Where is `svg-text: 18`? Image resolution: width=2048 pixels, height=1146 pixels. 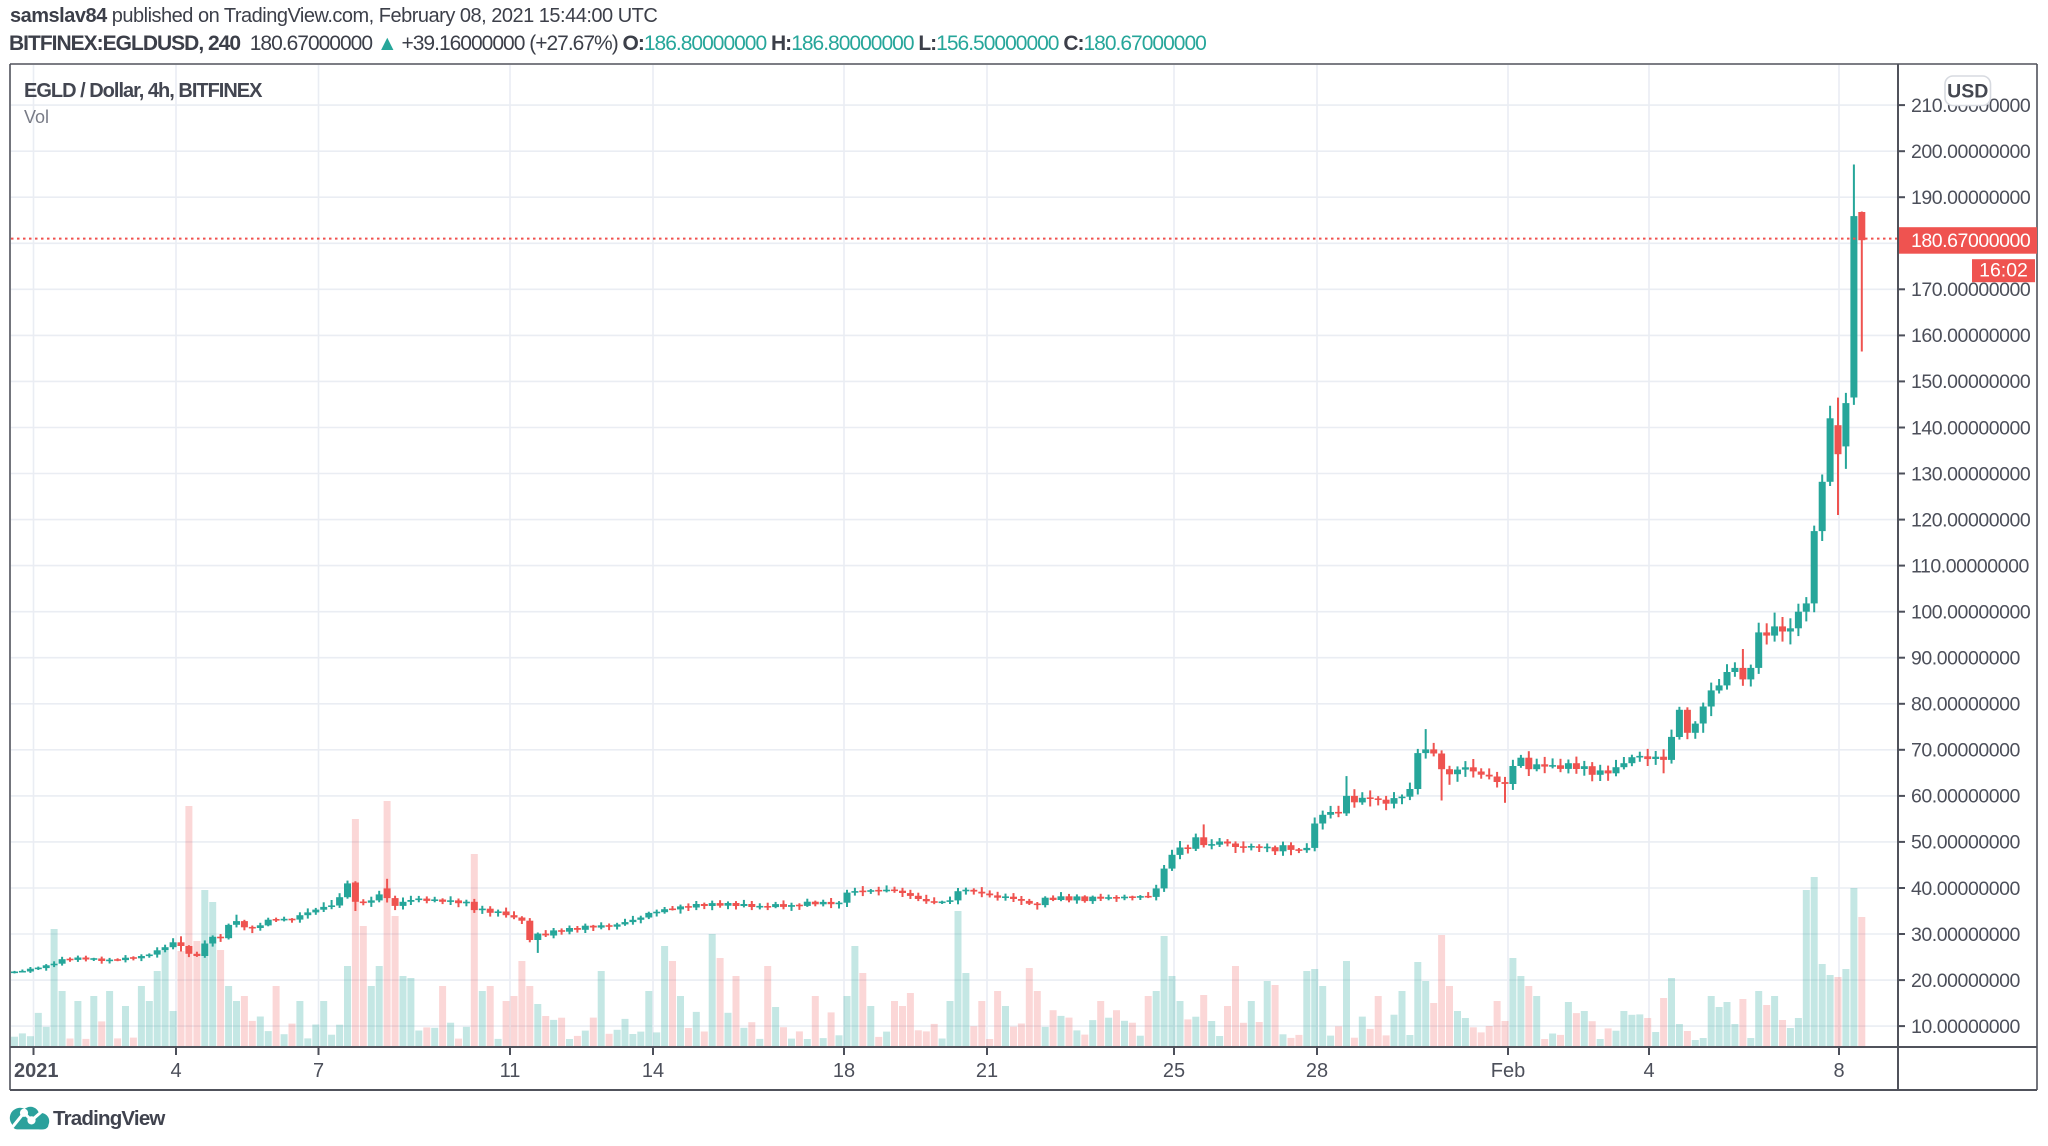 svg-text: 18 is located at coordinates (844, 1071).